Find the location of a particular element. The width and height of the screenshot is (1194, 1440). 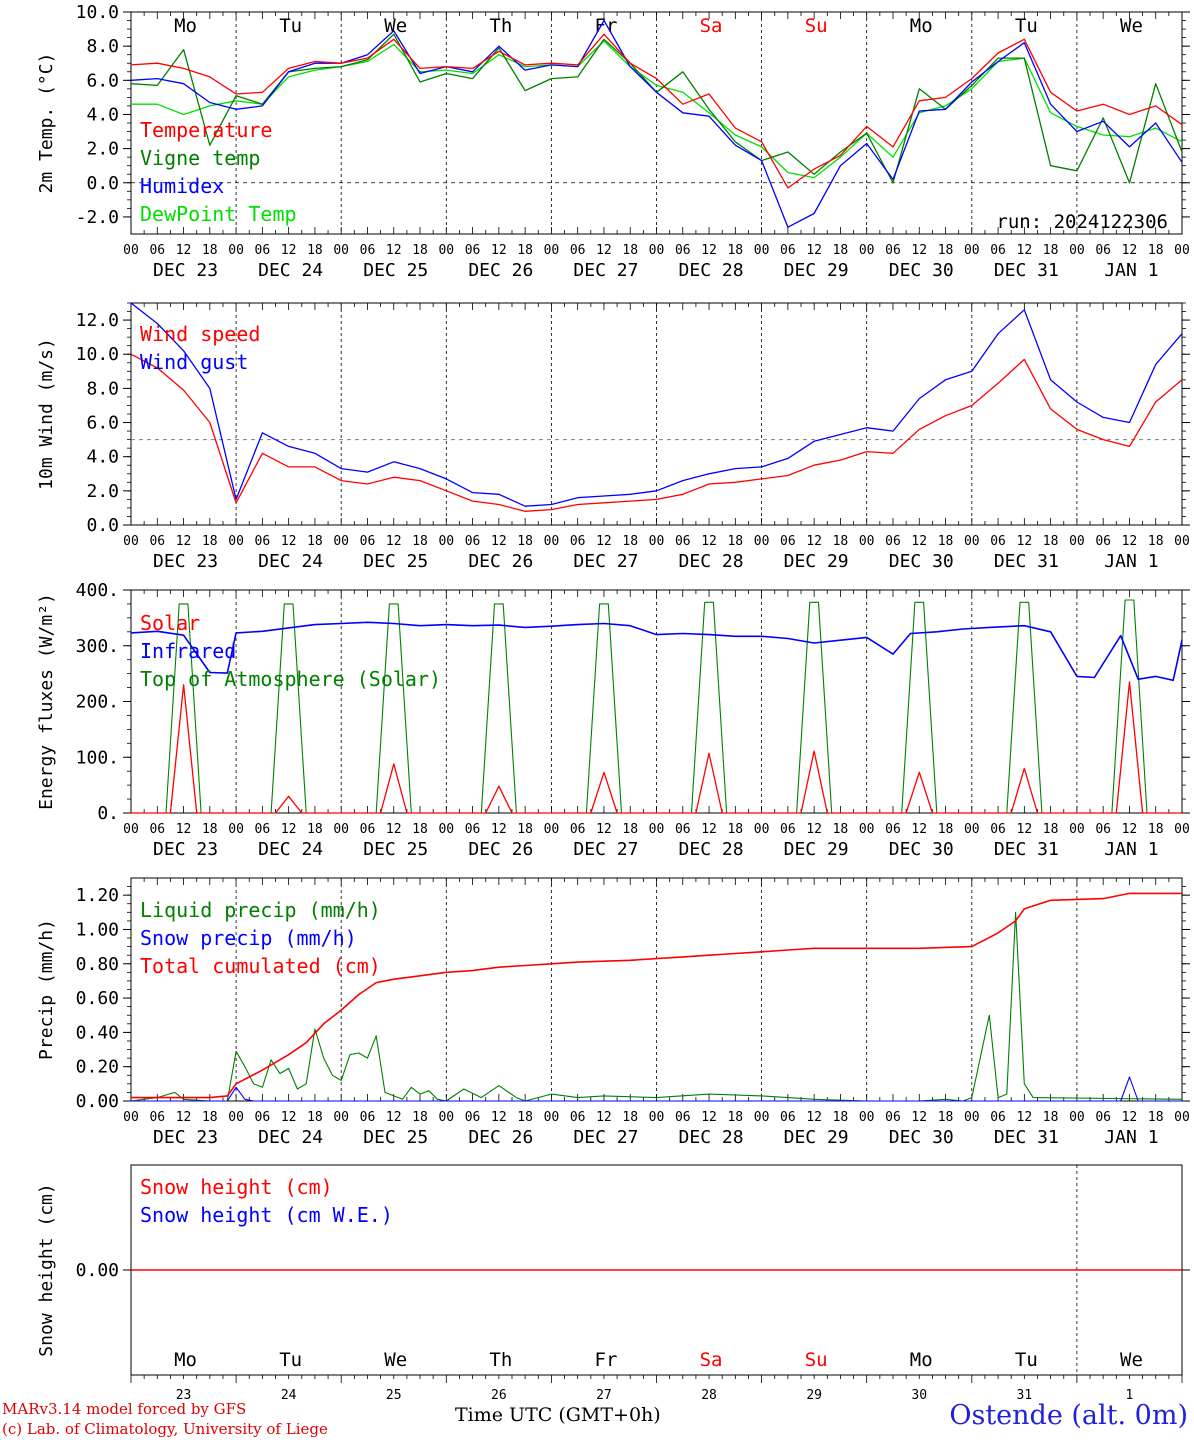

day-number-label: 31 is located at coordinates (1025, 1395).